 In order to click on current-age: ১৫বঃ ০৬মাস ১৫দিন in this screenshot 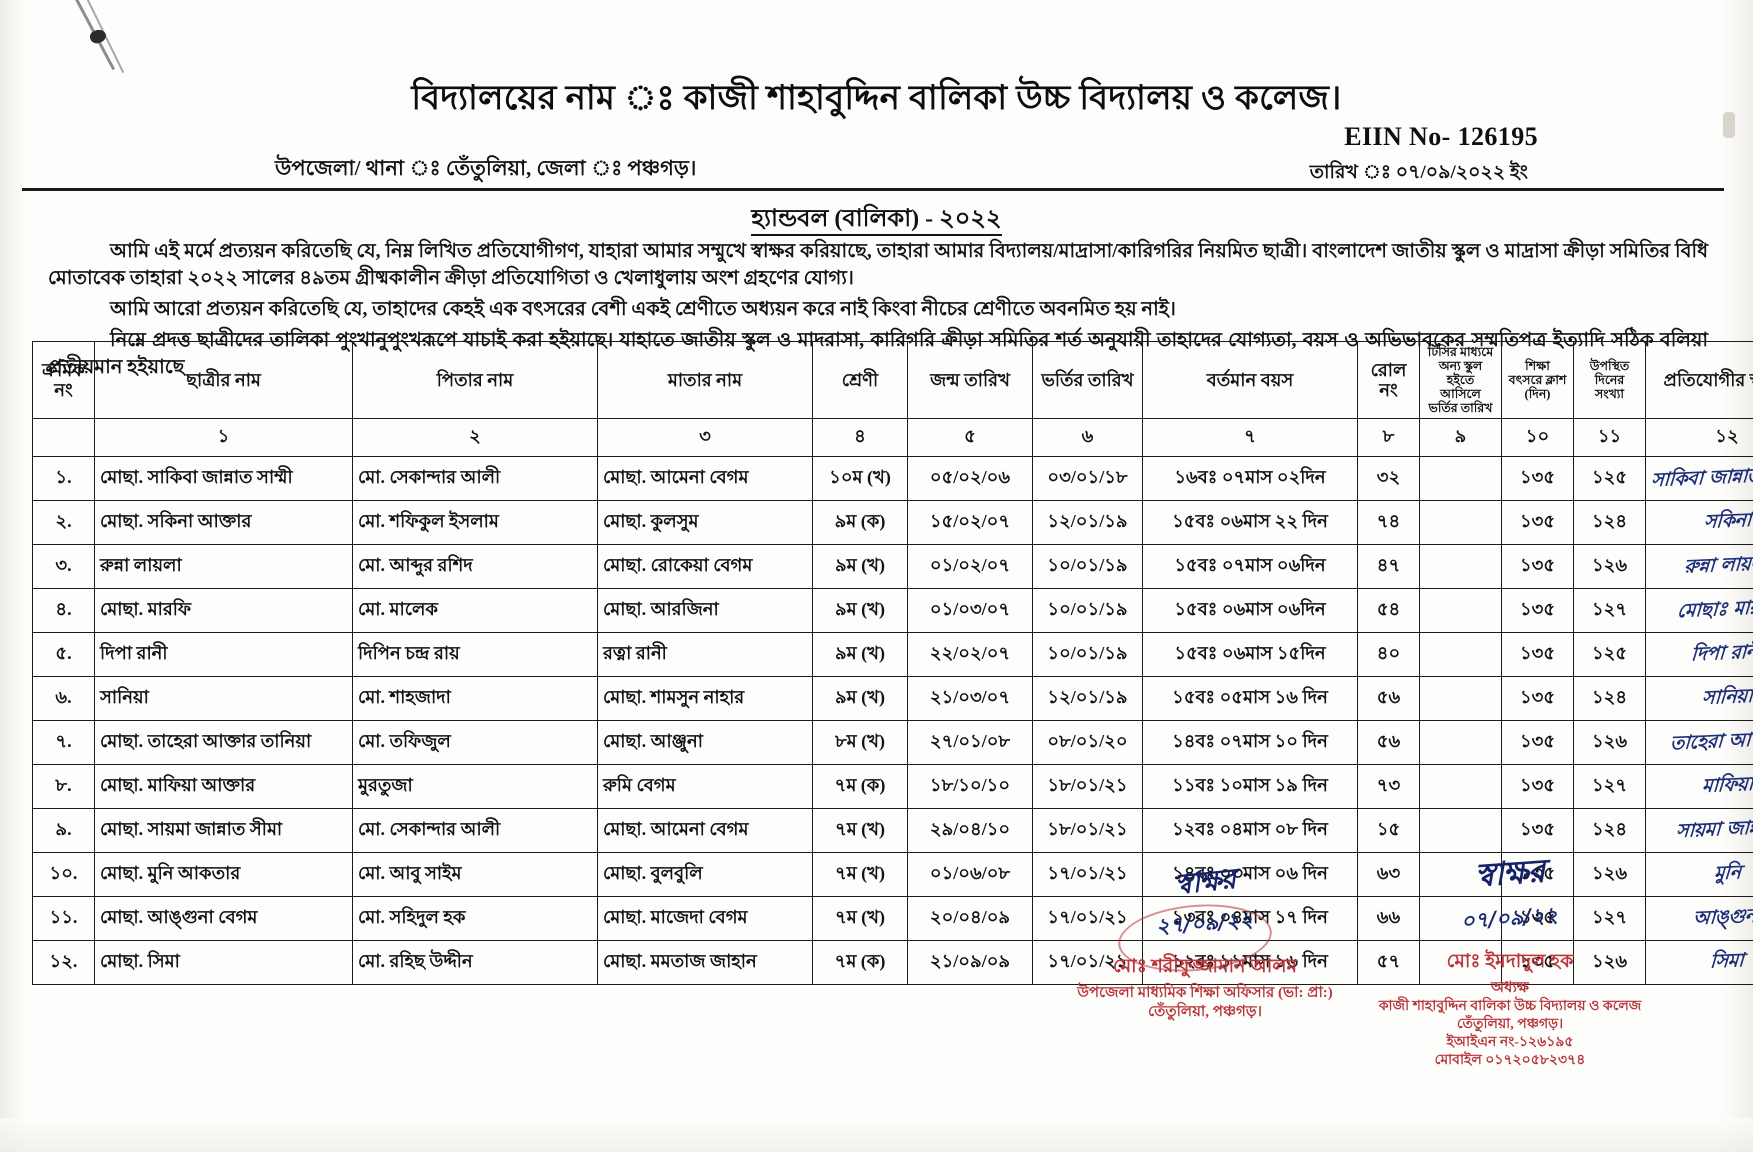, I will do `click(1250, 654)`.